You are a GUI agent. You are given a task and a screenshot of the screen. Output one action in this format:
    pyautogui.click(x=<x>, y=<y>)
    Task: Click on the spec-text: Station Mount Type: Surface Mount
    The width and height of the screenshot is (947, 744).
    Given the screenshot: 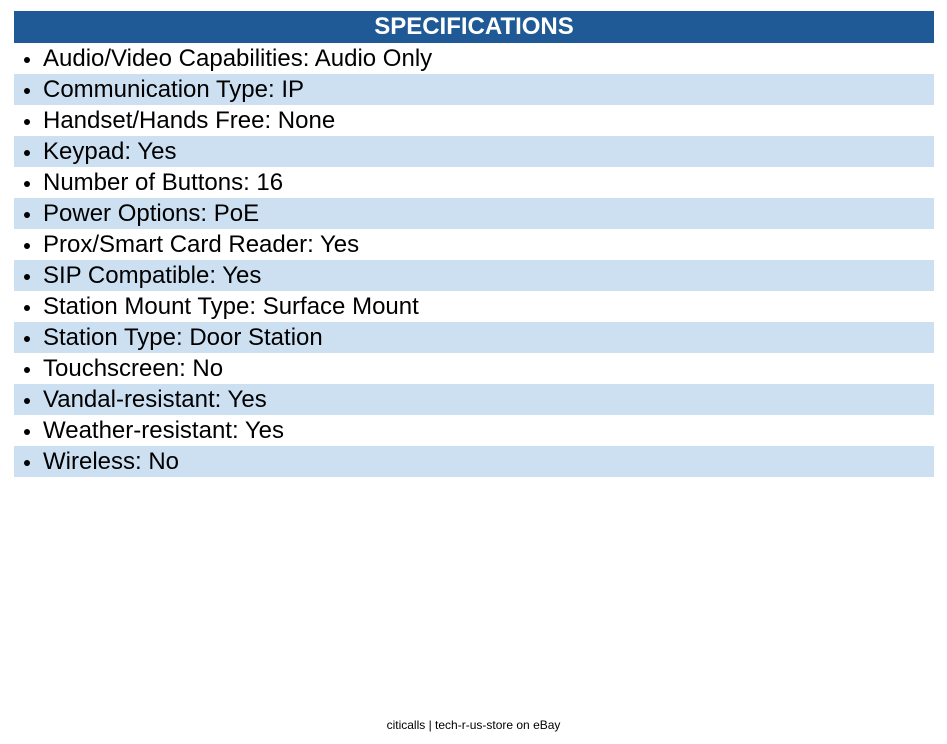 What is the action you would take?
    pyautogui.click(x=231, y=306)
    